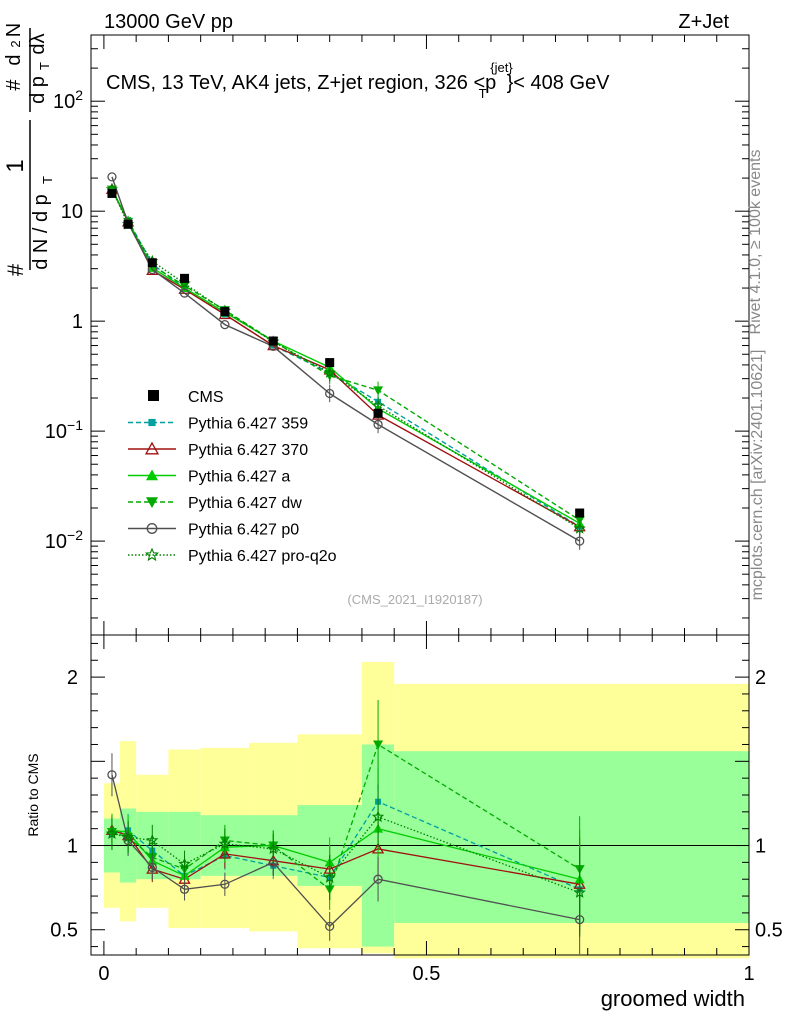  Describe the element at coordinates (41, 232) in the screenshot. I see `y-label-denominator: d N / d p` at that location.